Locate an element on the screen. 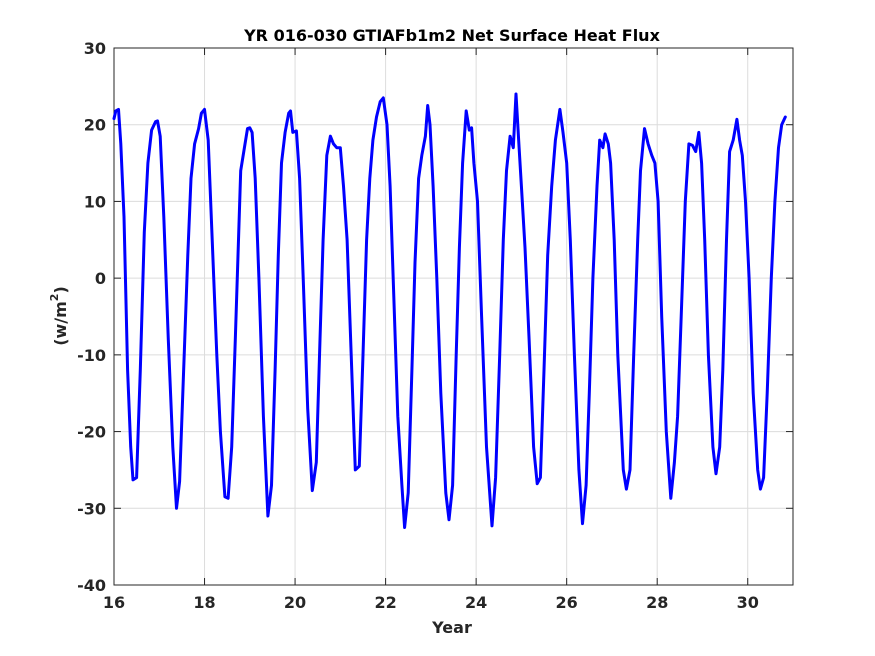 The height and width of the screenshot is (656, 875). y-tick-label: -30 is located at coordinates (91, 508).